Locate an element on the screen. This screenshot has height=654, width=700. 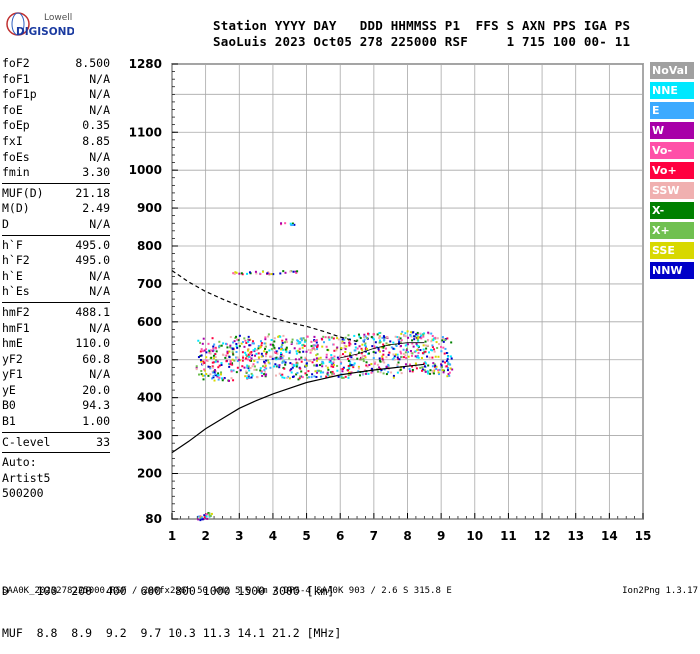
x-tick-label: 1 is located at coordinates (172, 536).